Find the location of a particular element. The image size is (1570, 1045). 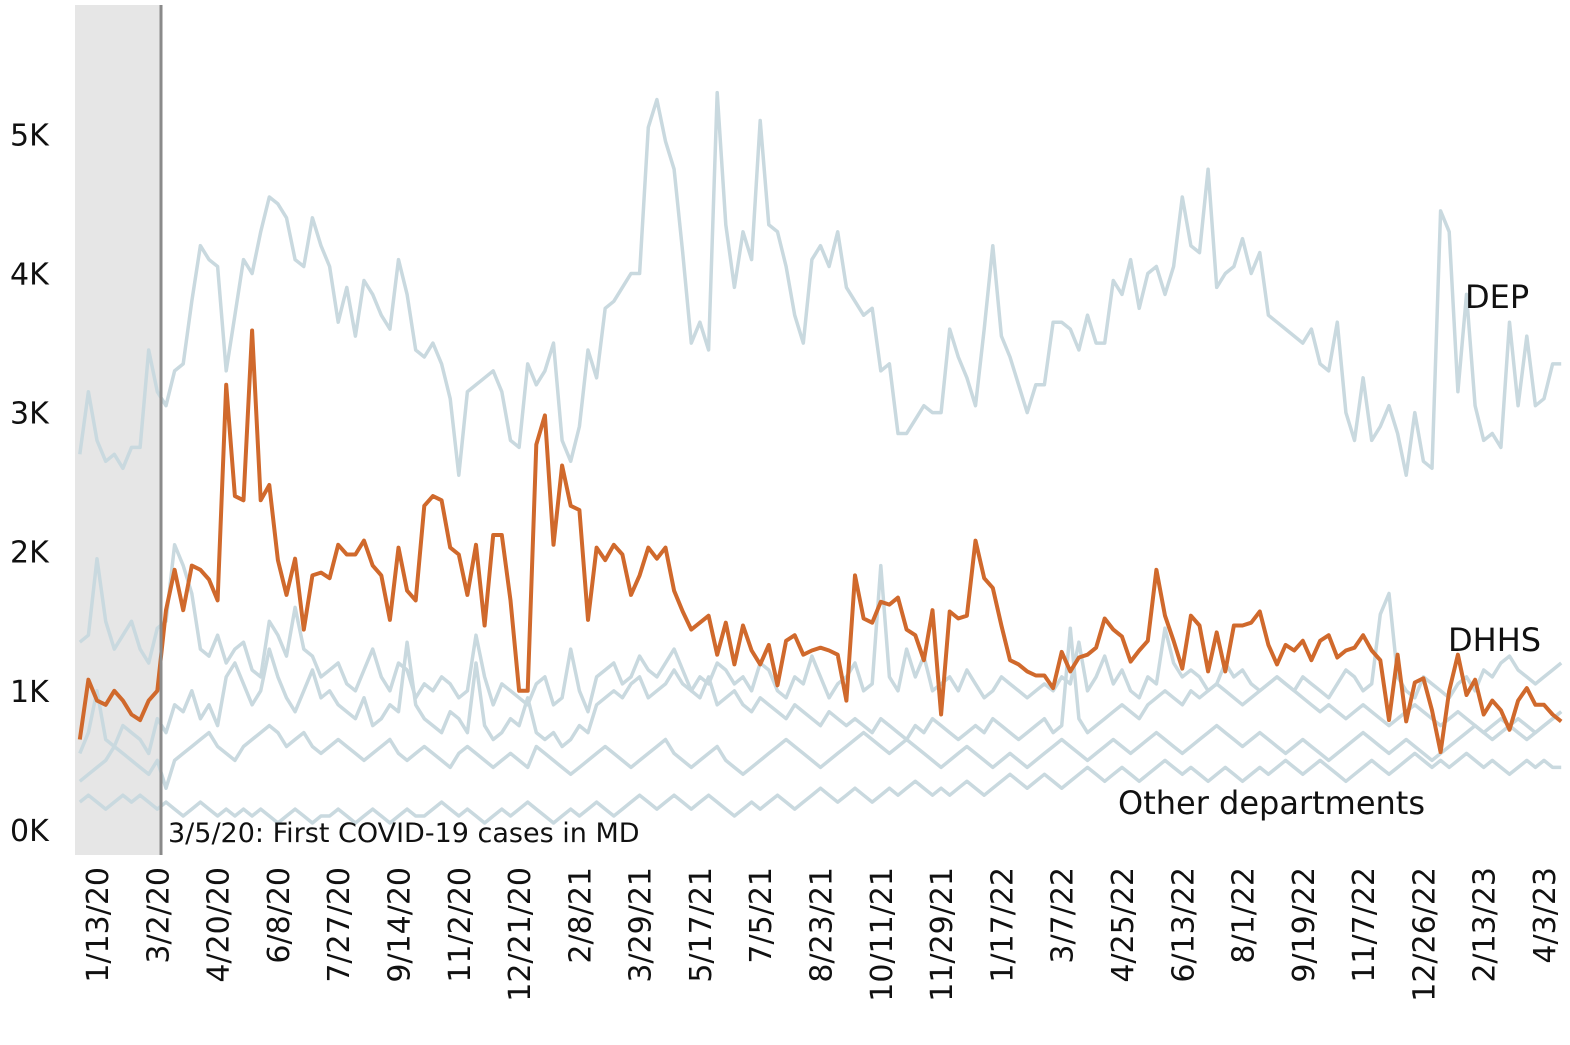

x-tick-label: 8/23/21 is located at coordinates (822, 925).